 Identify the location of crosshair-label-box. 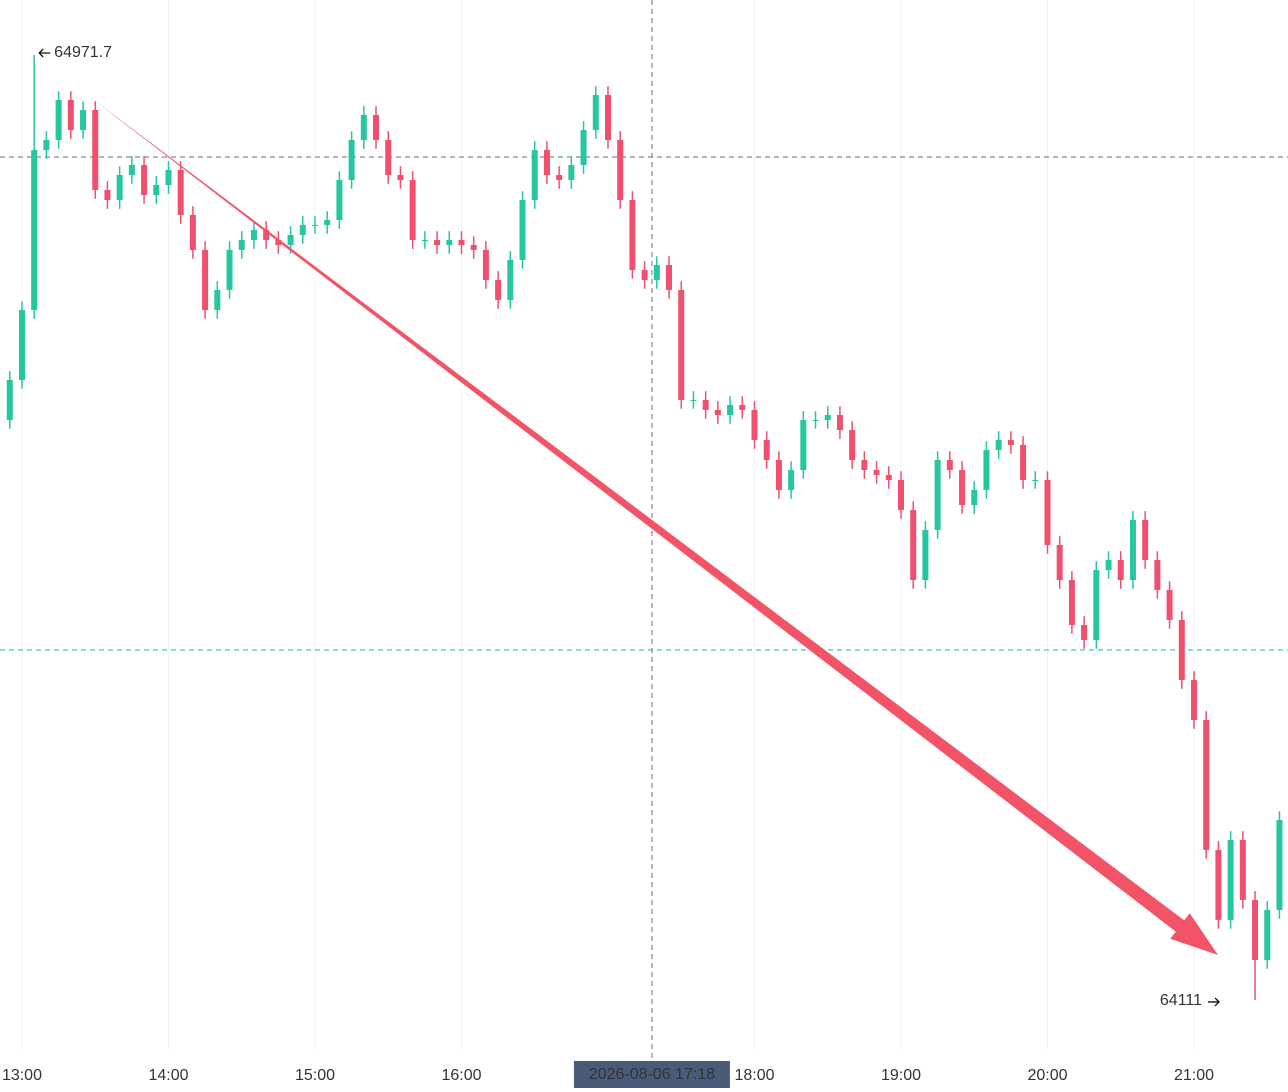
(651, 1074).